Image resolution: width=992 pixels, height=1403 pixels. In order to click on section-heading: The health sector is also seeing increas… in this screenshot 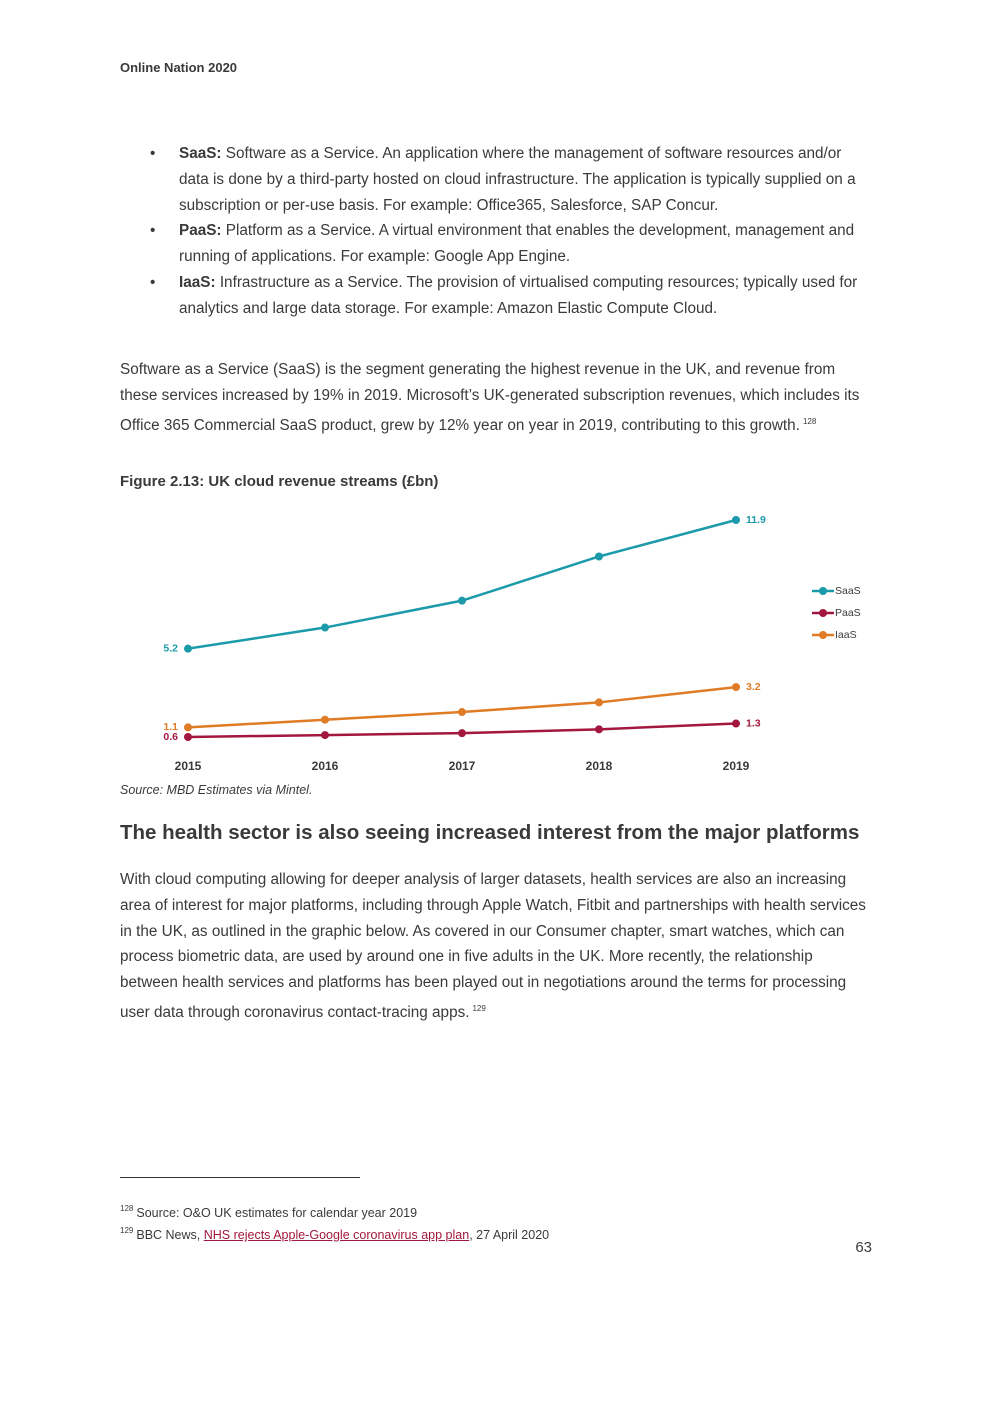, I will do `click(490, 832)`.